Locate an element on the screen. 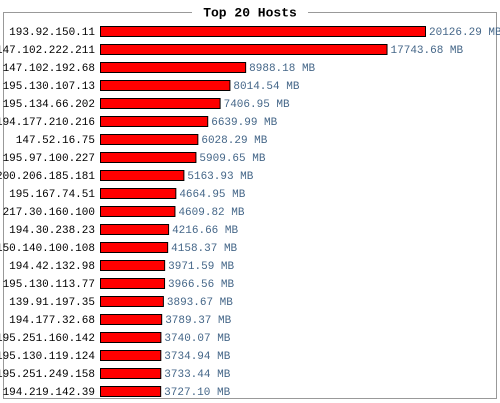 This screenshot has height=403, width=500. value-label: 3966.56 MB is located at coordinates (201, 285).